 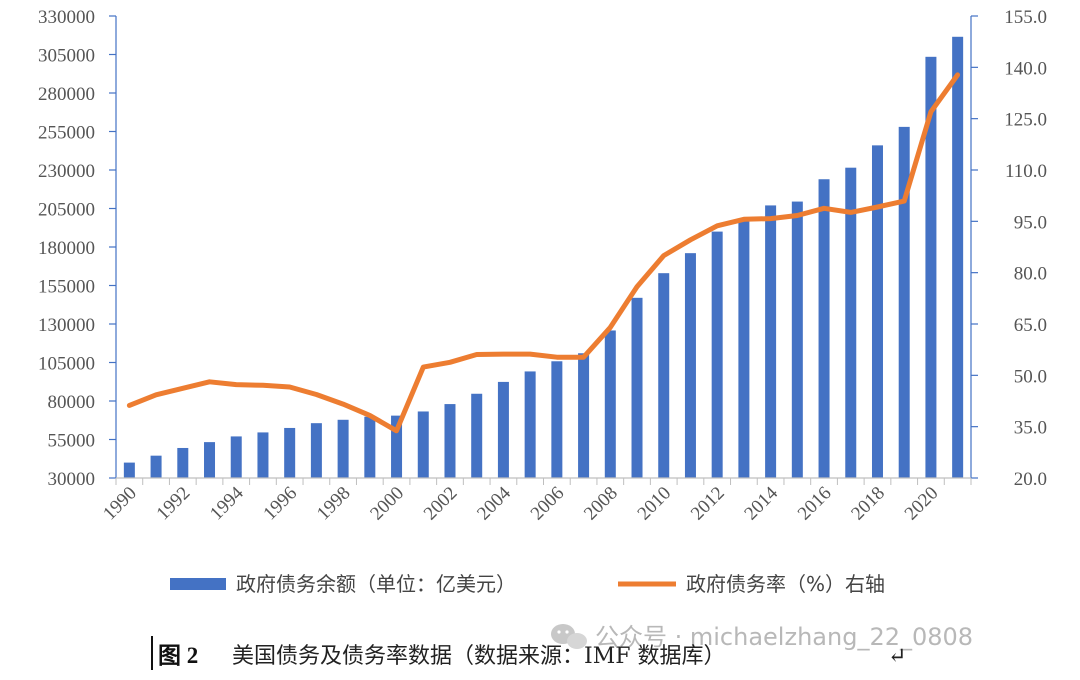 I want to click on x-tick-label: 1992, so click(x=174, y=504).